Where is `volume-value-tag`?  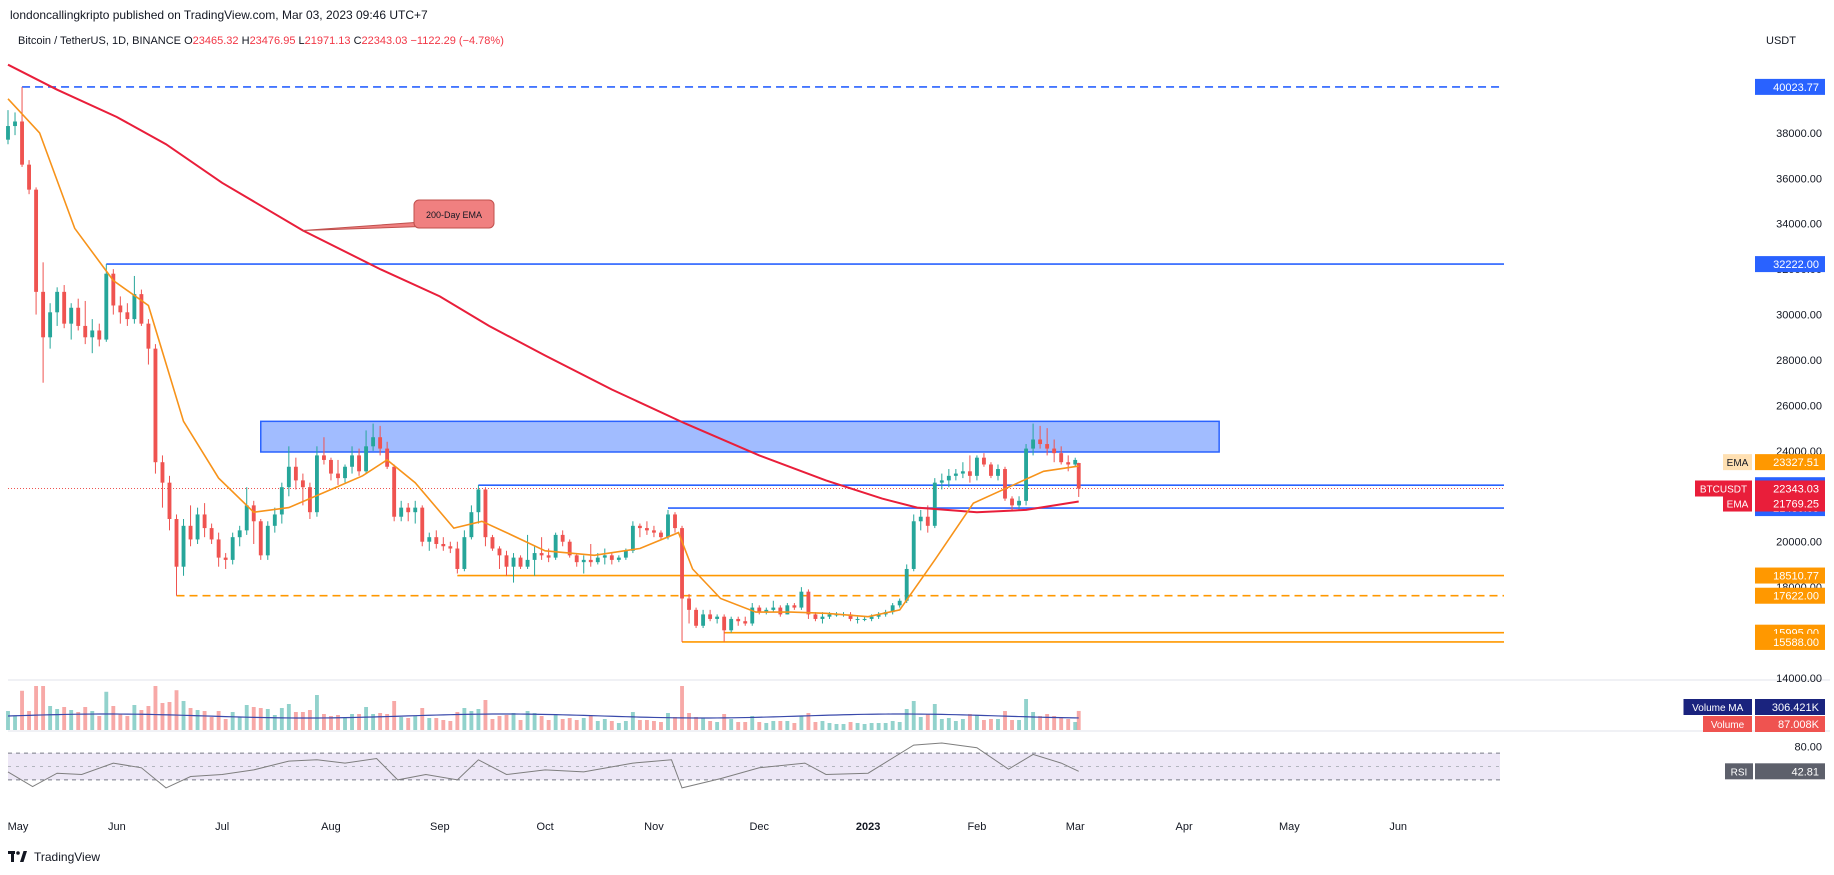 volume-value-tag is located at coordinates (1790, 707).